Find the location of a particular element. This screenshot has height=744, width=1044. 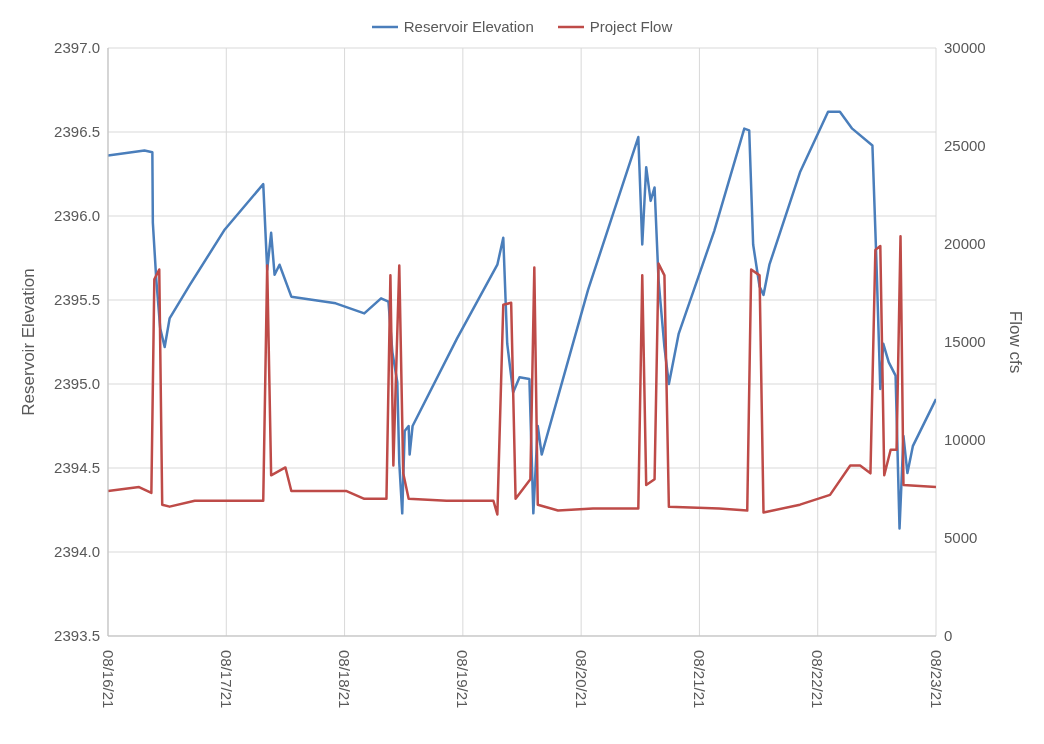

x-tick-label: 08/22/21 is located at coordinates (818, 679).